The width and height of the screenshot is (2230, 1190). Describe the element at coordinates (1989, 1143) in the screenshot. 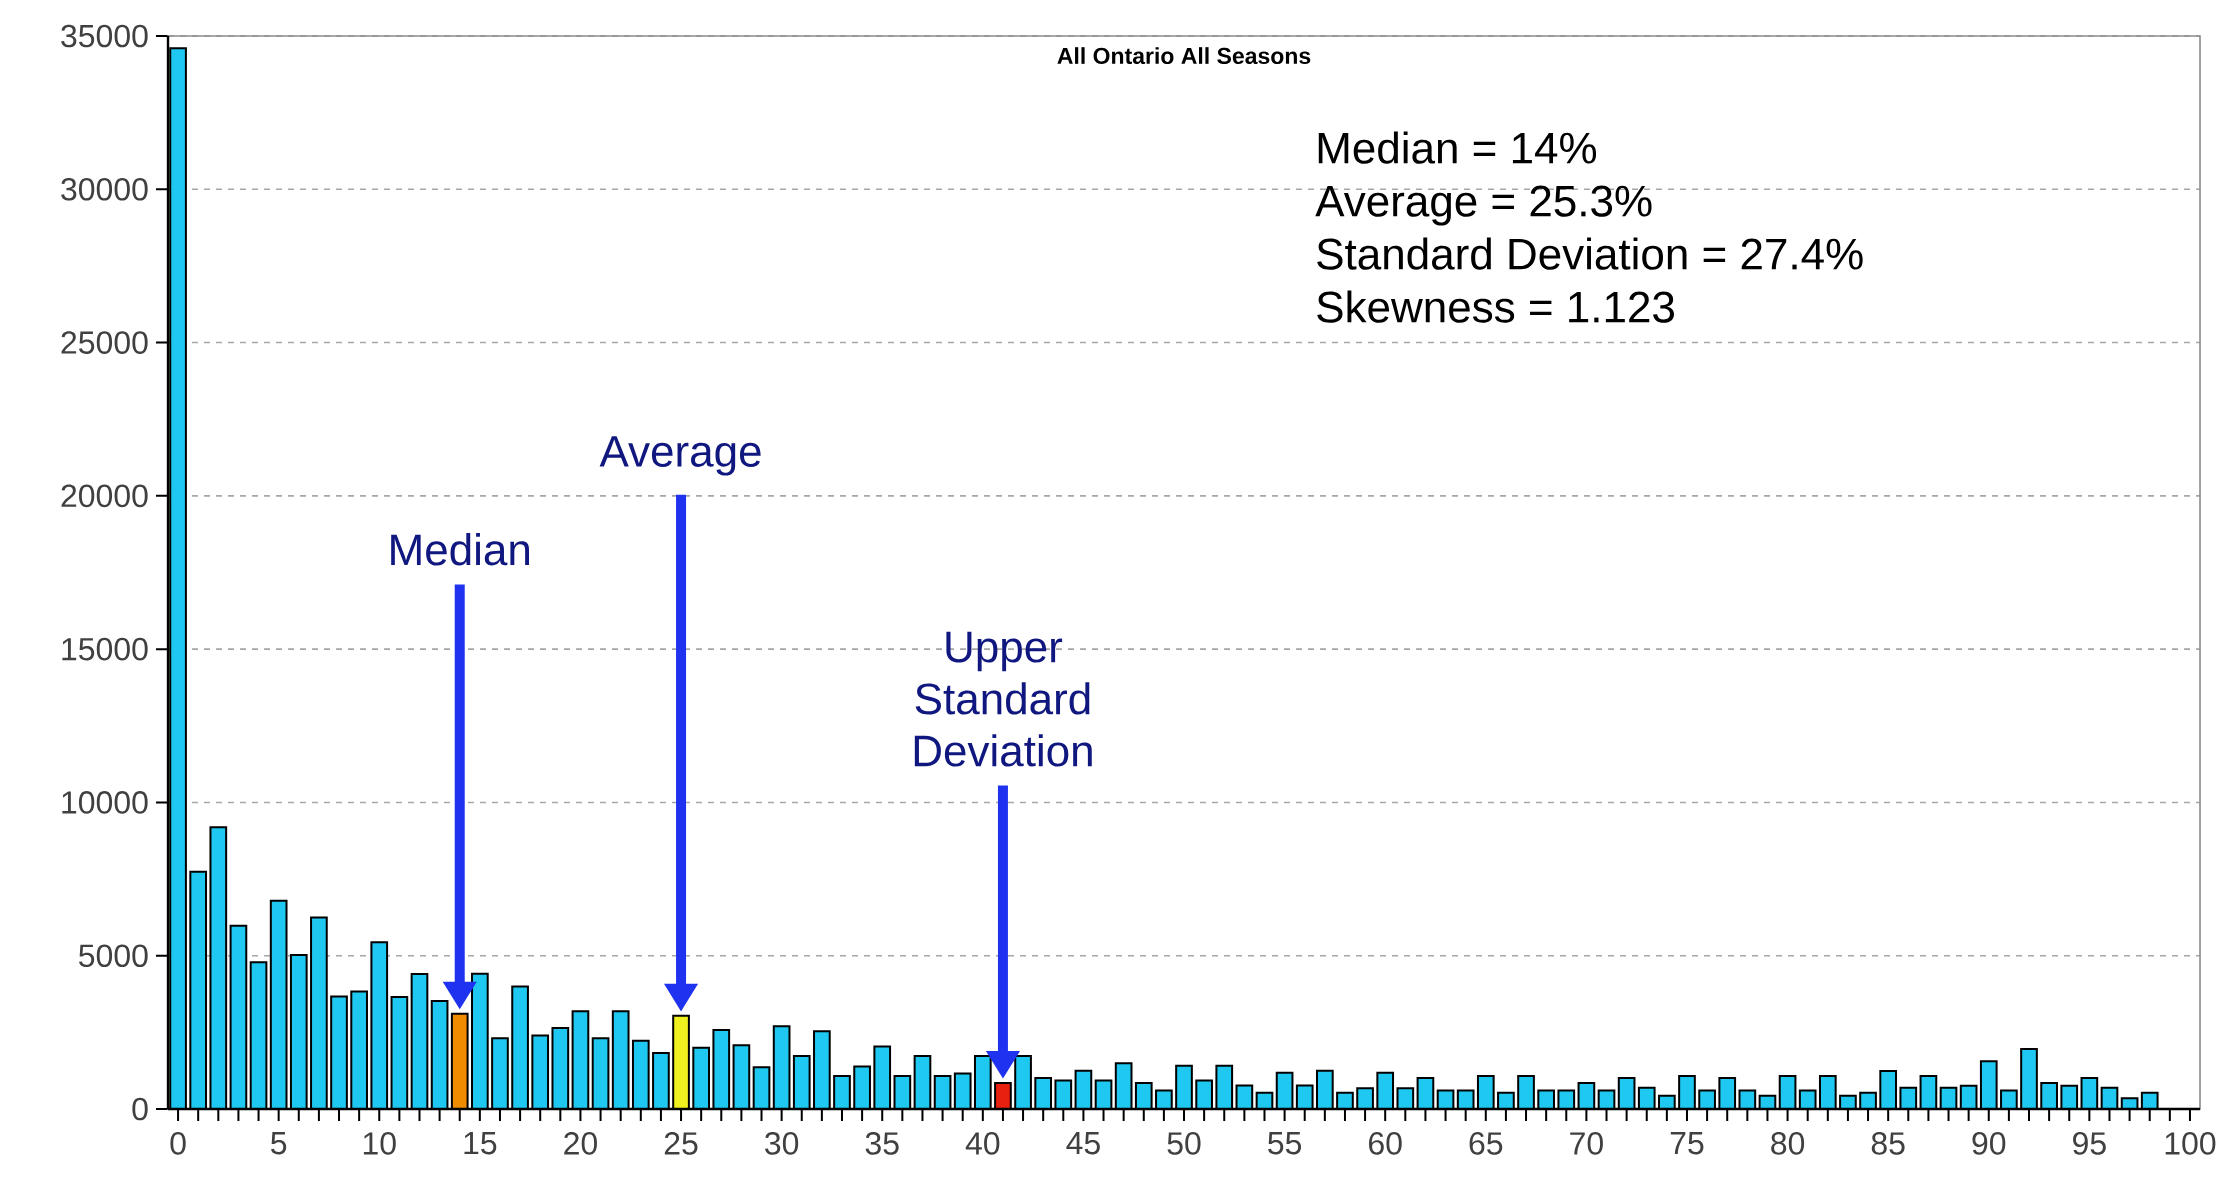

I see `x-tick-label: 90` at that location.